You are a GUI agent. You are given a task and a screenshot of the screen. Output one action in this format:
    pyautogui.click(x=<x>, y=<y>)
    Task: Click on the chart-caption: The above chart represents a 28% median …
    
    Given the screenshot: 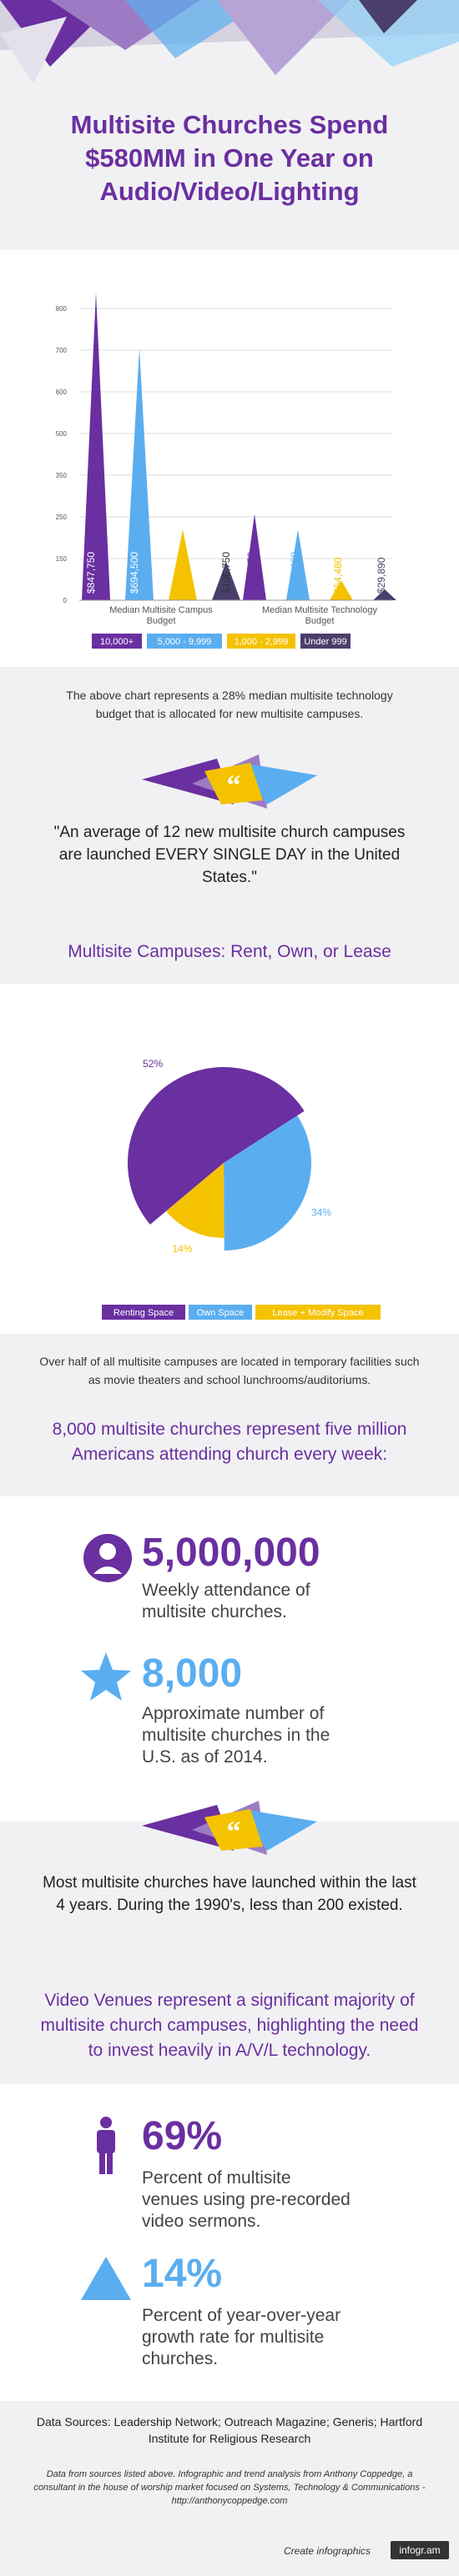 What is the action you would take?
    pyautogui.click(x=229, y=704)
    